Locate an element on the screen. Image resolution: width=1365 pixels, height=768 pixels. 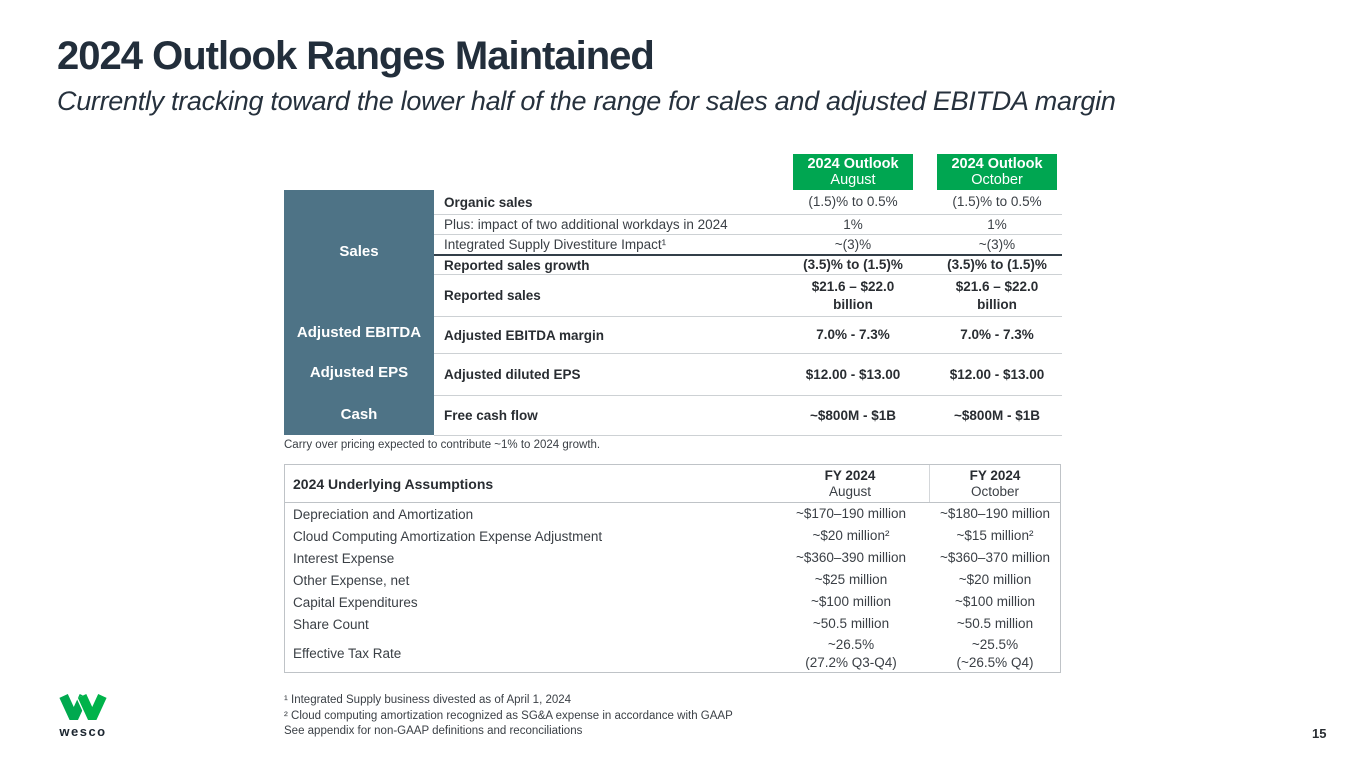
row-value-august: ~(3)% is located at coordinates (853, 244).